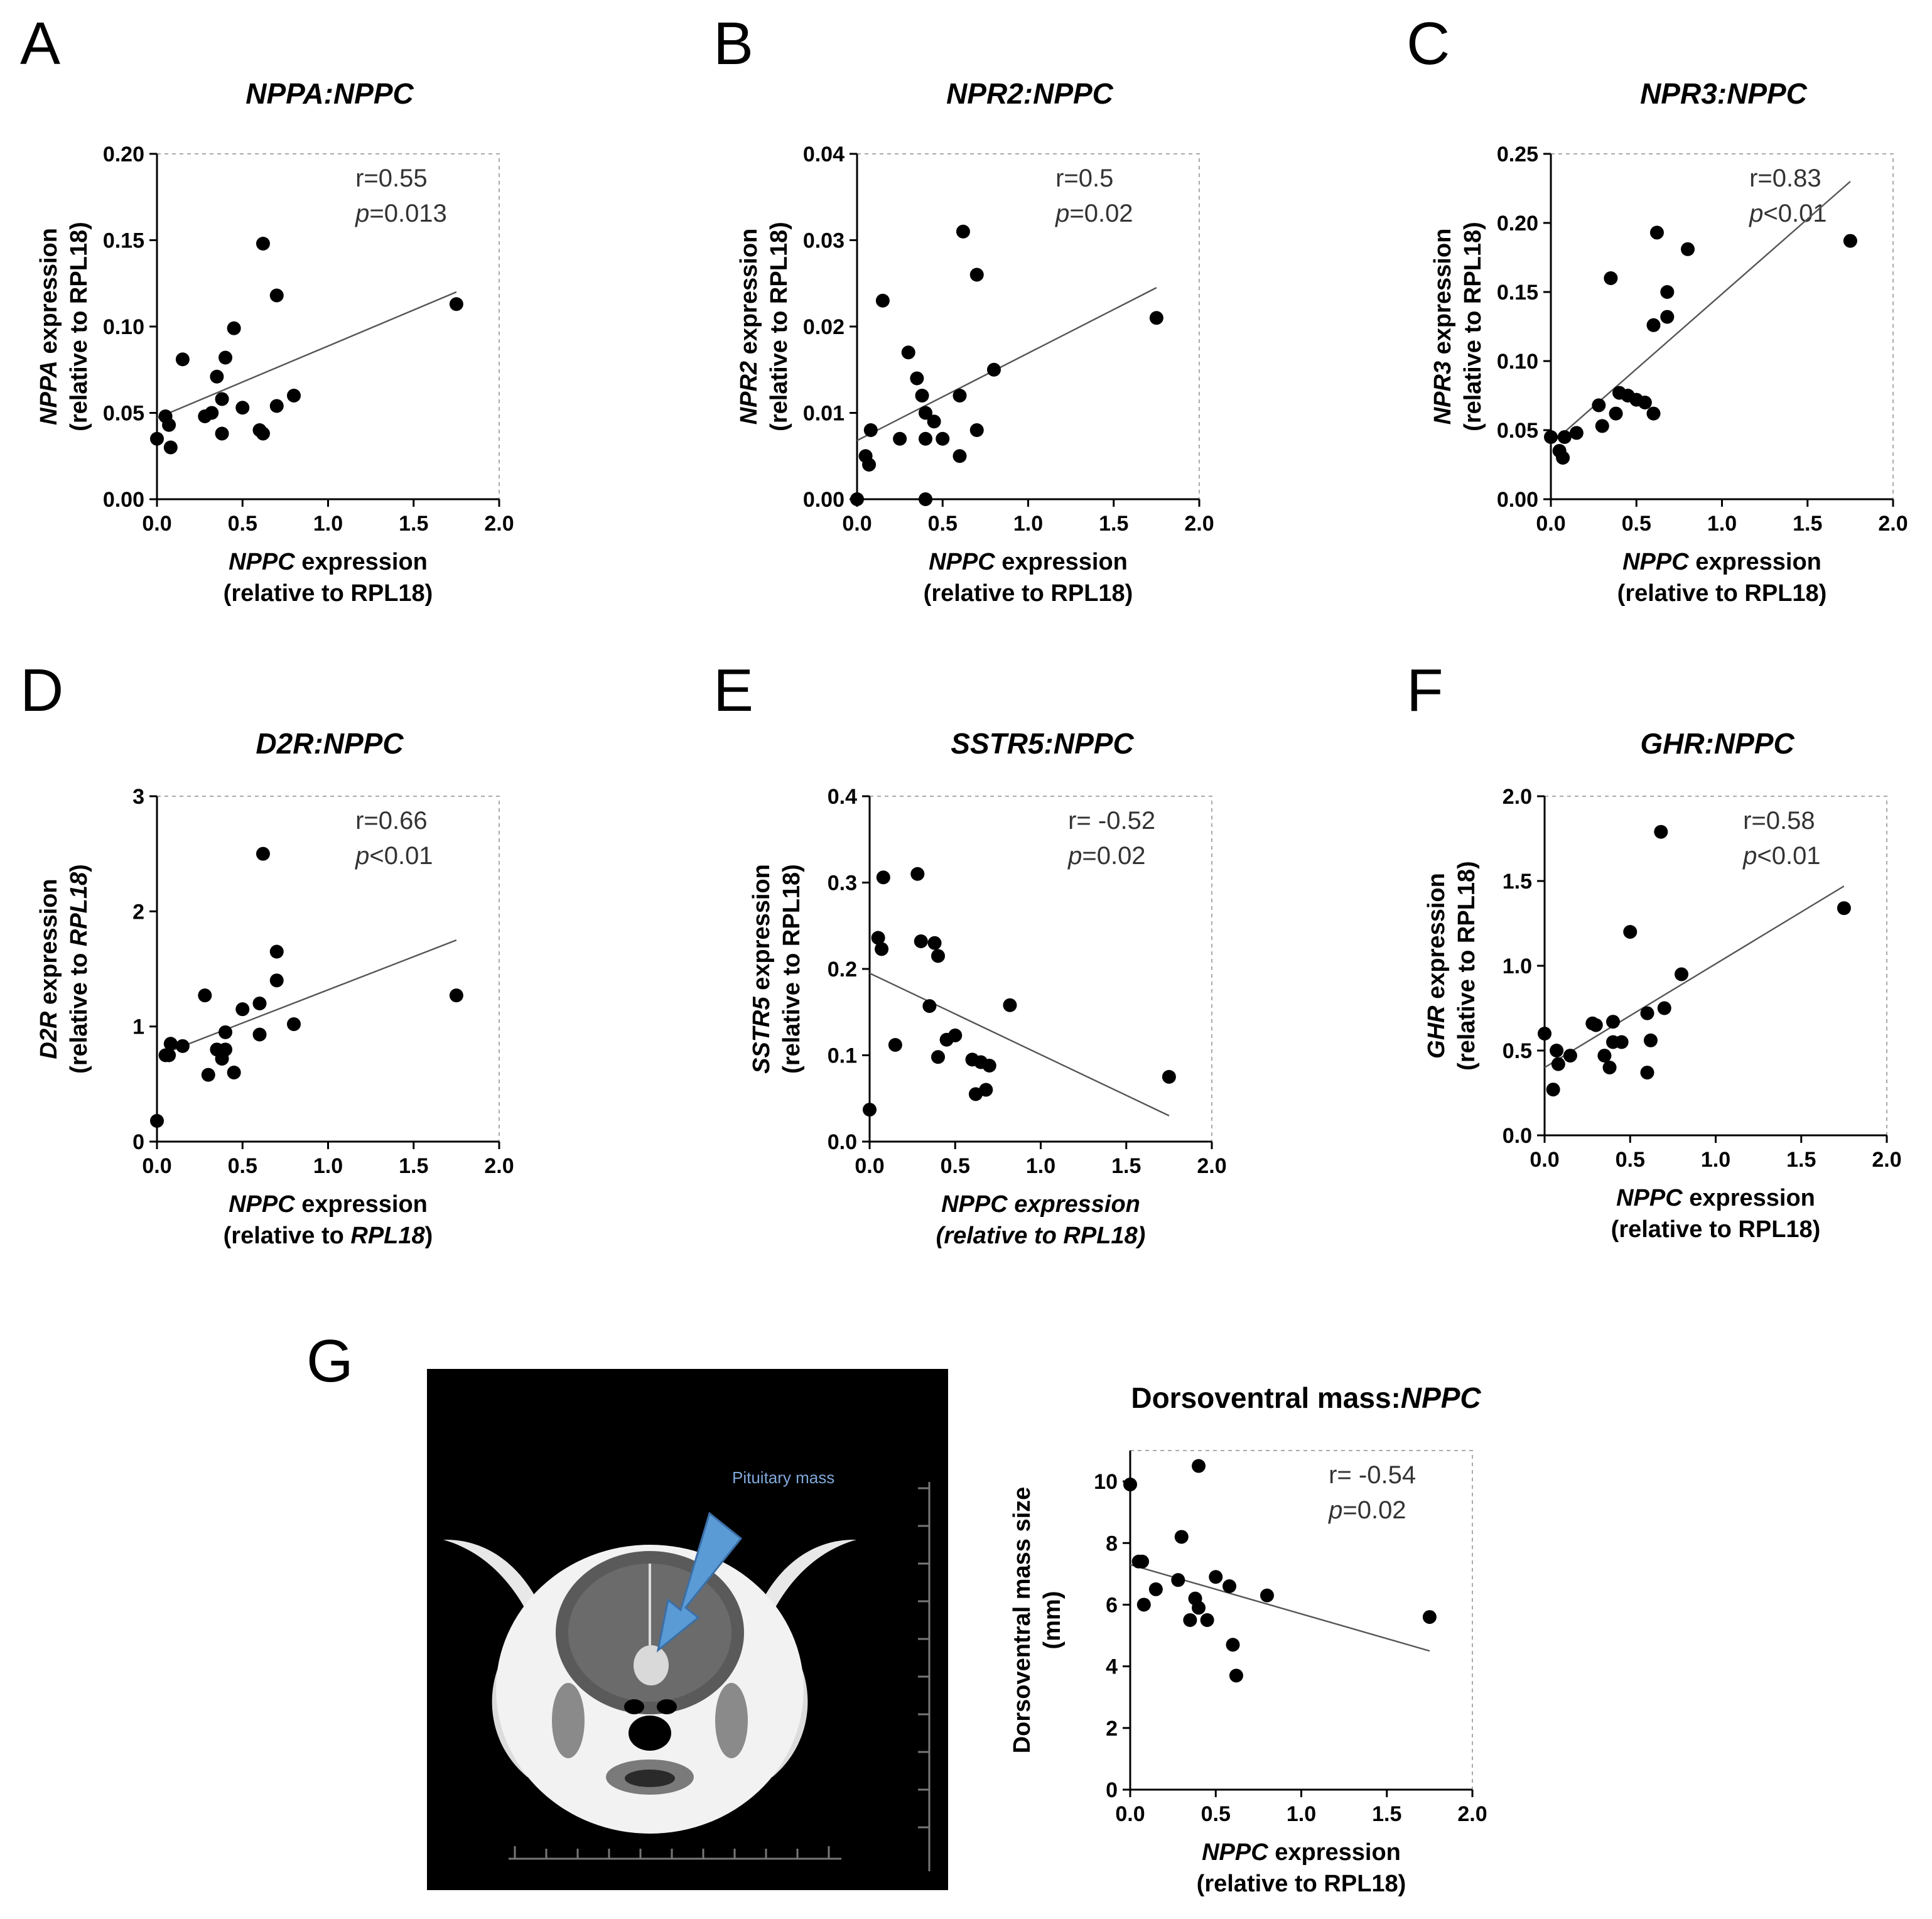  Describe the element at coordinates (1040, 1204) in the screenshot. I see `x-label-italic: NPPC expression` at that location.